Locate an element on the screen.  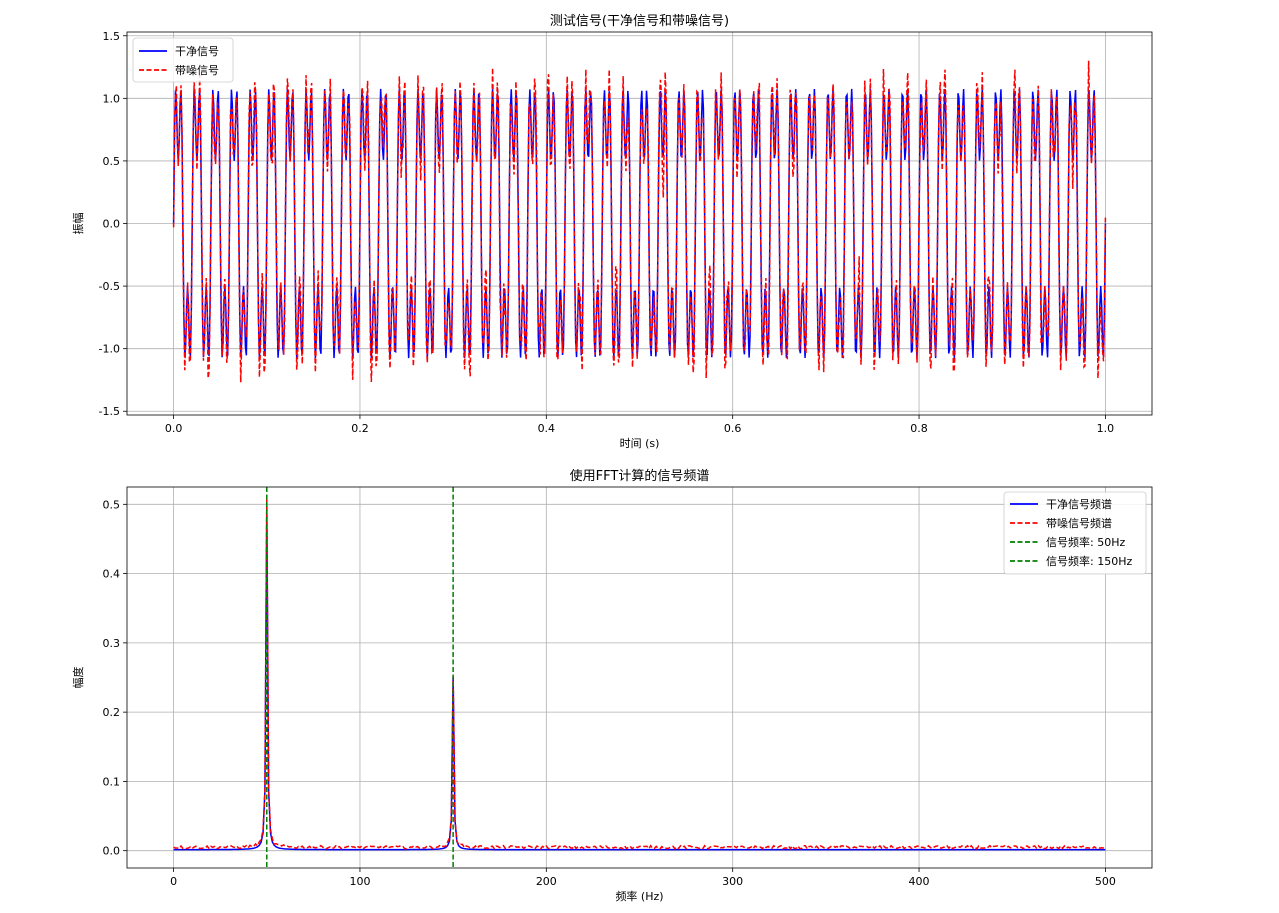
x-tick-label: 0.4 is located at coordinates (547, 428).